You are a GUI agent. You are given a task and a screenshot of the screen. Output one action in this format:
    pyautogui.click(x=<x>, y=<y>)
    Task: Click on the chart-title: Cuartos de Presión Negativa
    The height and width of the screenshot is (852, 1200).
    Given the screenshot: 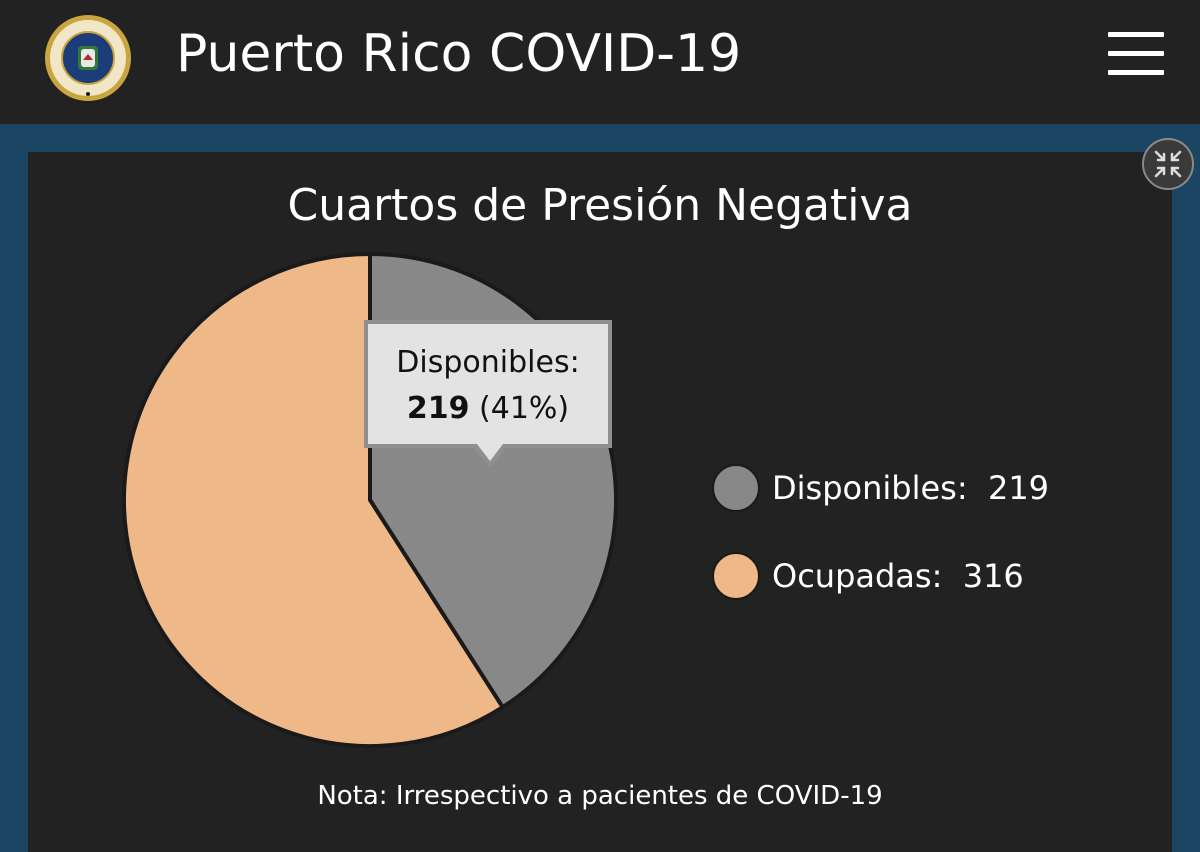 What is the action you would take?
    pyautogui.click(x=600, y=205)
    